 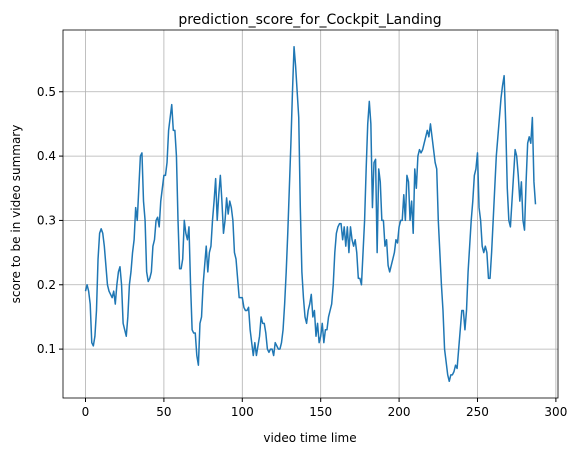 What do you see at coordinates (477, 412) in the screenshot?
I see `x-tick-label: 250` at bounding box center [477, 412].